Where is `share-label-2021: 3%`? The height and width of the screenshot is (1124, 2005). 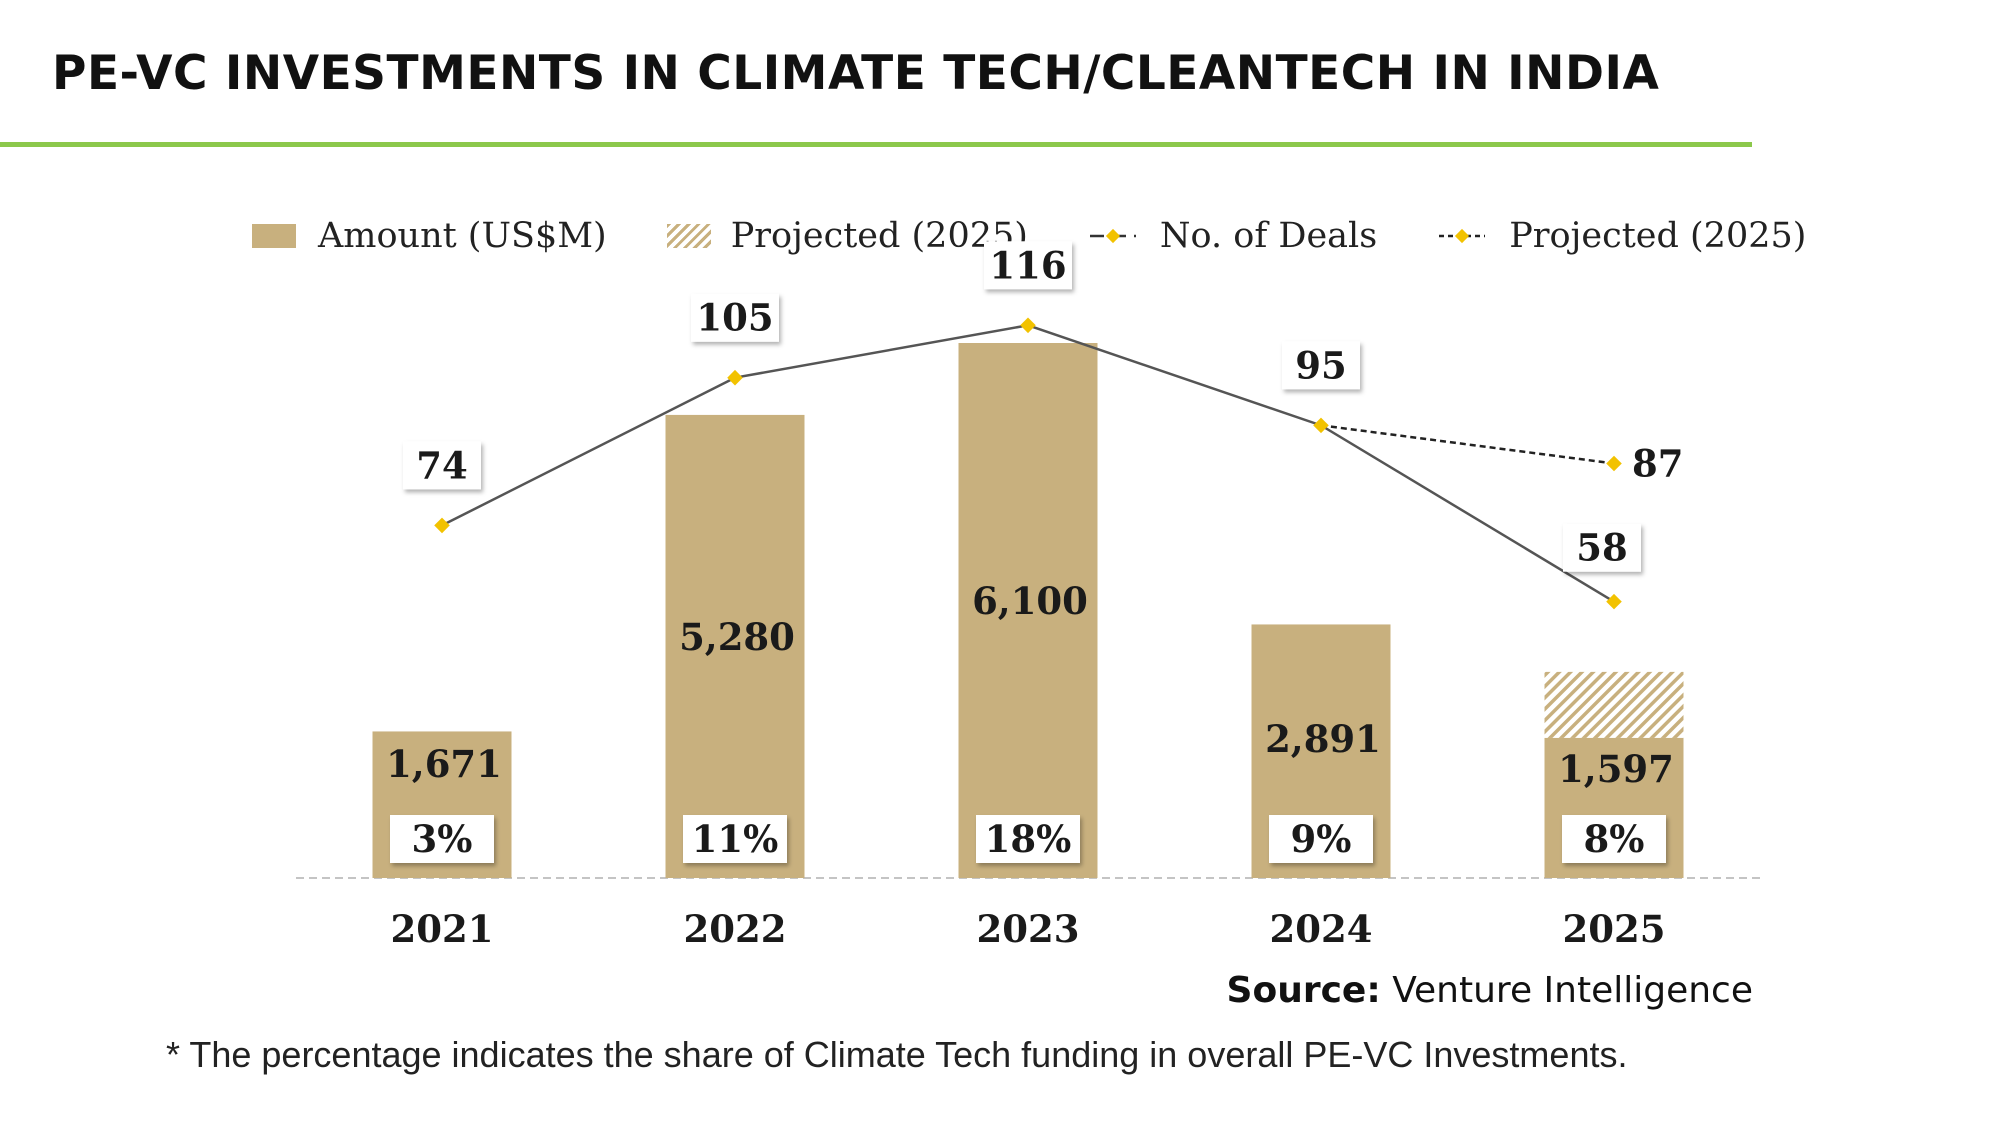 share-label-2021: 3% is located at coordinates (442, 839).